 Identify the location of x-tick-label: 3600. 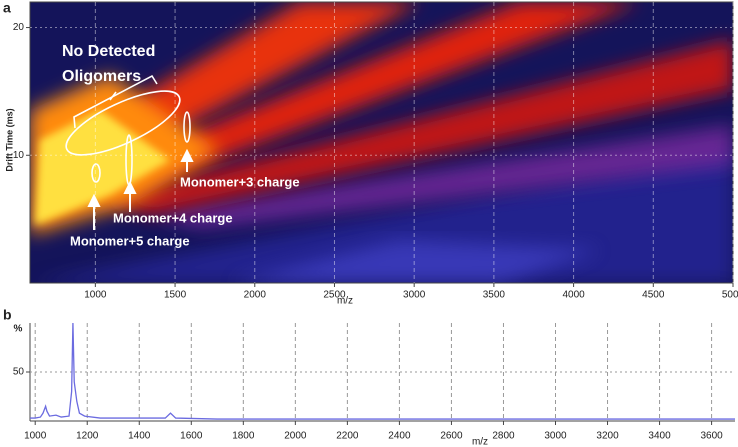
(711, 436).